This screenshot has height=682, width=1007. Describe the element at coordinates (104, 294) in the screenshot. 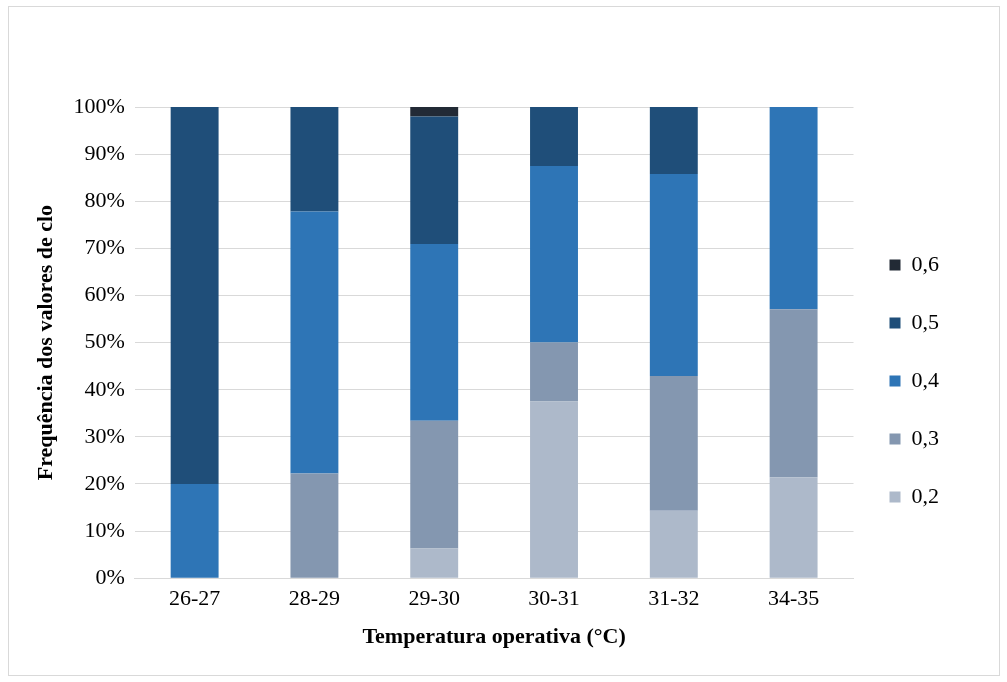

I see `y-tick-label: 60%` at that location.